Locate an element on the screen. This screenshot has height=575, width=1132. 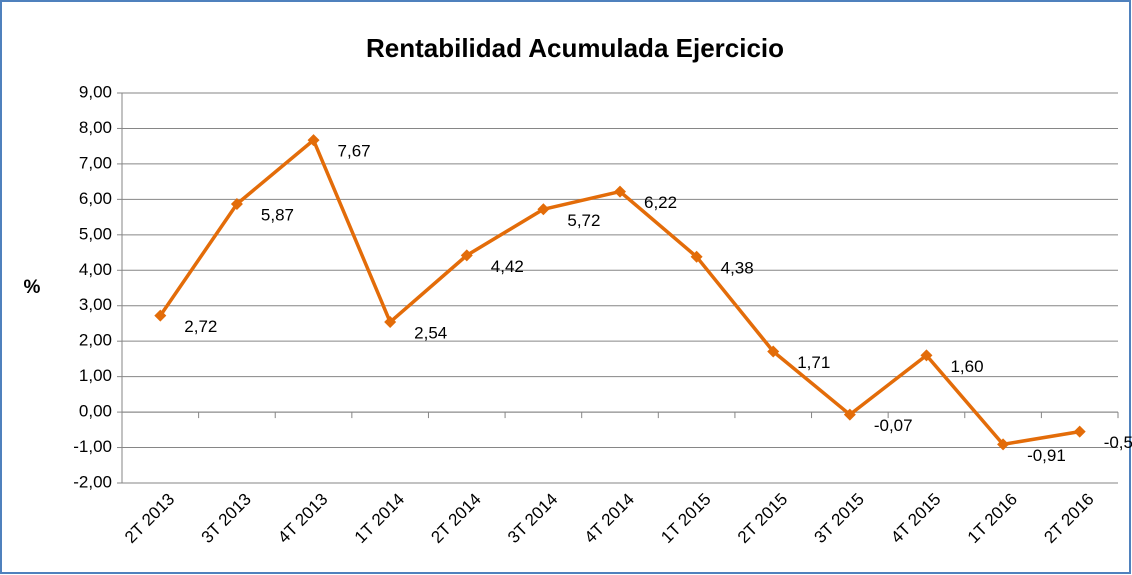
data-label: 7,67 is located at coordinates (354, 151).